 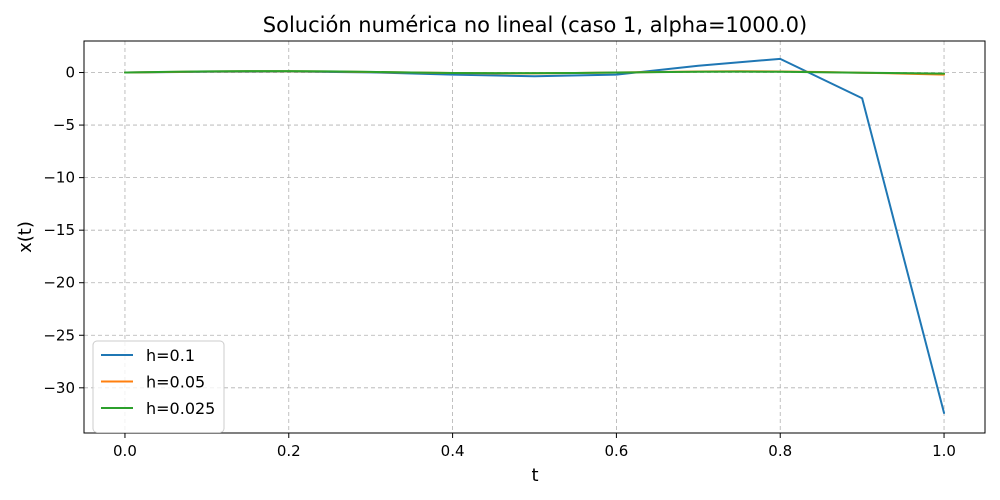 What do you see at coordinates (25, 237) in the screenshot?
I see `y-axis-label: x(t)` at bounding box center [25, 237].